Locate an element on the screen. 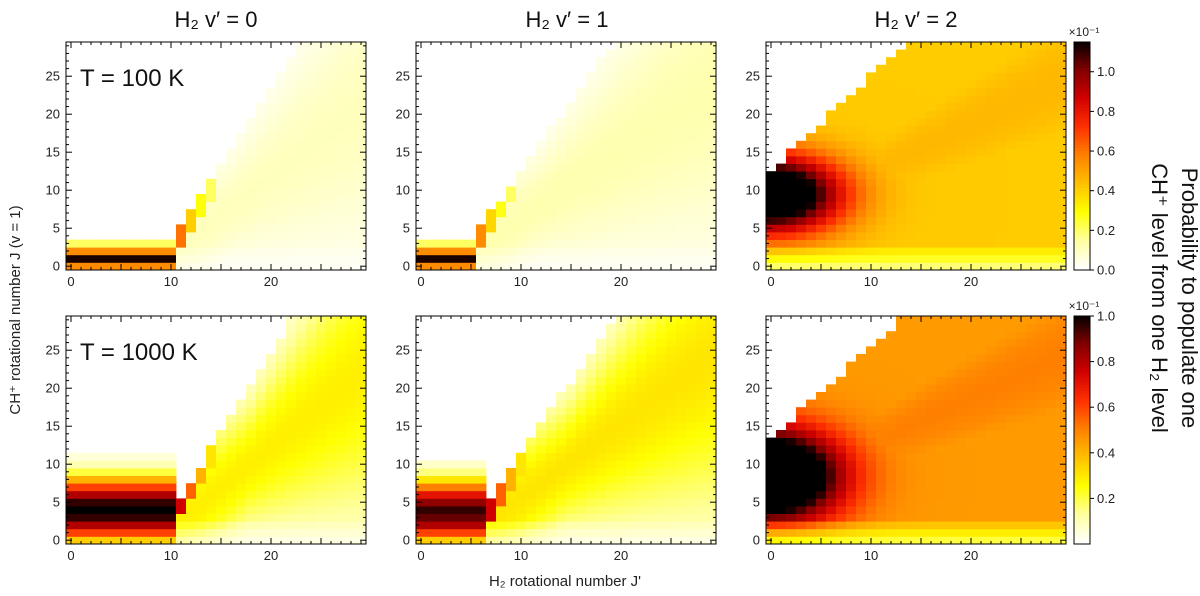 This screenshot has width=1200, height=596. y-tick-label: 5 is located at coordinates (756, 228).